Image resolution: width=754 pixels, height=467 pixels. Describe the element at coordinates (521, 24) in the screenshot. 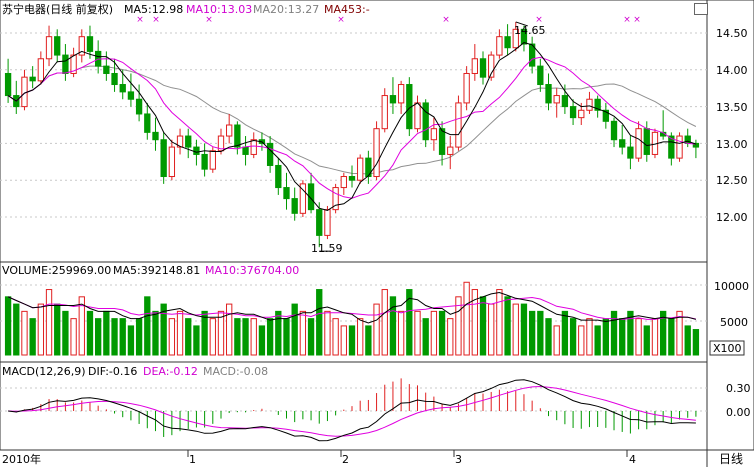

I see `high-arrow` at that location.